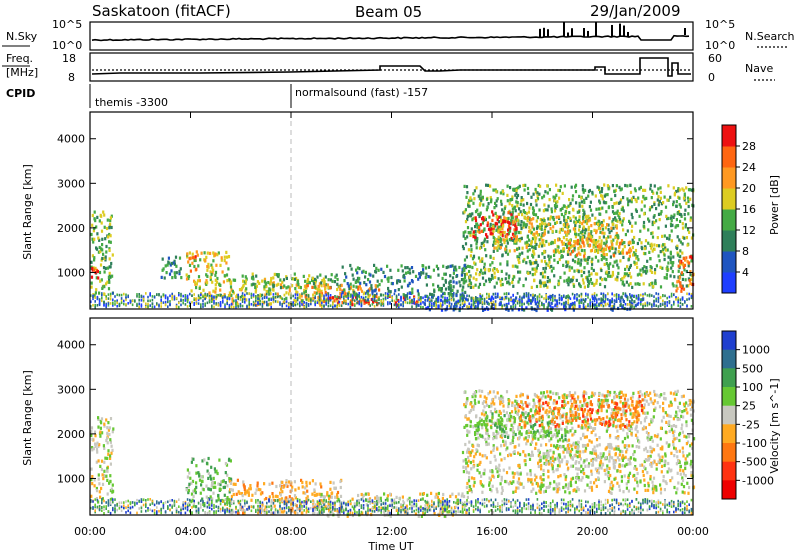 The height and width of the screenshot is (554, 800). What do you see at coordinates (67, 24) in the screenshot?
I see `nsky-tick-top: 10^5` at bounding box center [67, 24].